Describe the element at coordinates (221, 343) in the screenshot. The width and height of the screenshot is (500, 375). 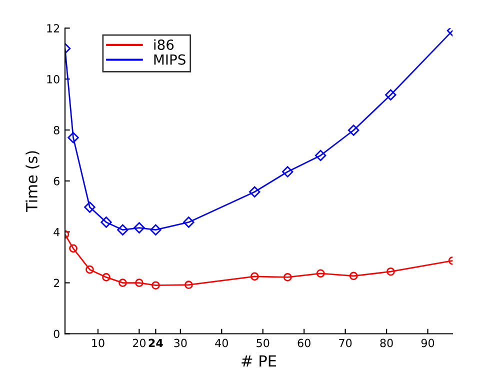
I see `x-tick-label: 40` at that location.